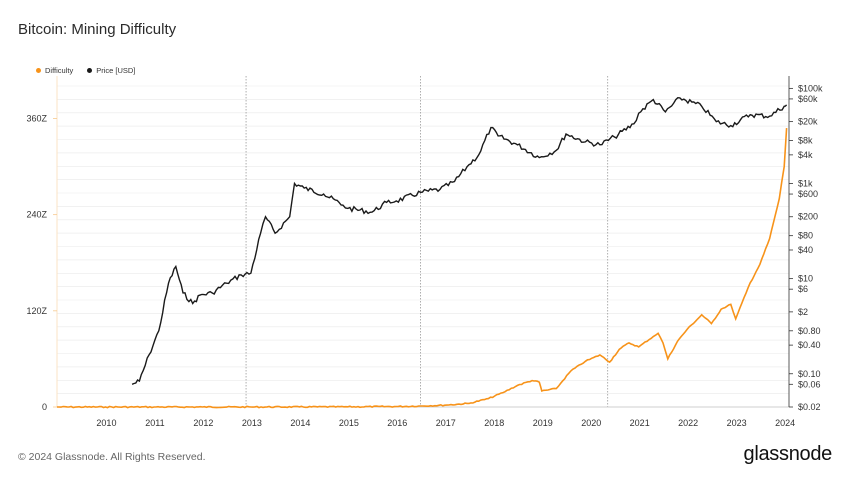  What do you see at coordinates (809, 374) in the screenshot?
I see `right-tick-label: $0.10` at bounding box center [809, 374].